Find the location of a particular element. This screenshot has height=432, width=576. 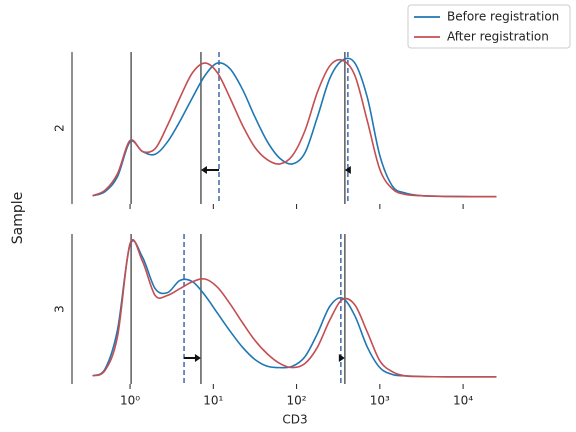

legend-box is located at coordinates (489, 26).